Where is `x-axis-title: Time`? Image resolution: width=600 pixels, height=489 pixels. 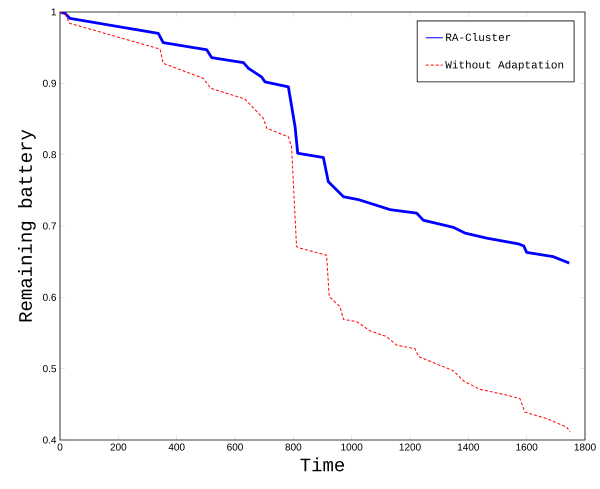 x-axis-title: Time is located at coordinates (322, 464).